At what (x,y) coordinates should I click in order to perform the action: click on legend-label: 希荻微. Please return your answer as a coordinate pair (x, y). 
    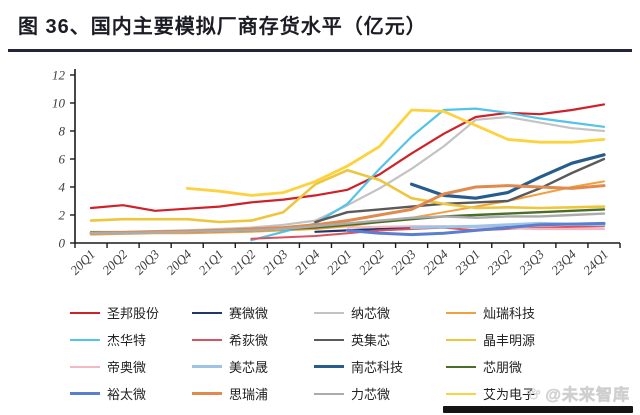
    Looking at the image, I should click on (249, 340).